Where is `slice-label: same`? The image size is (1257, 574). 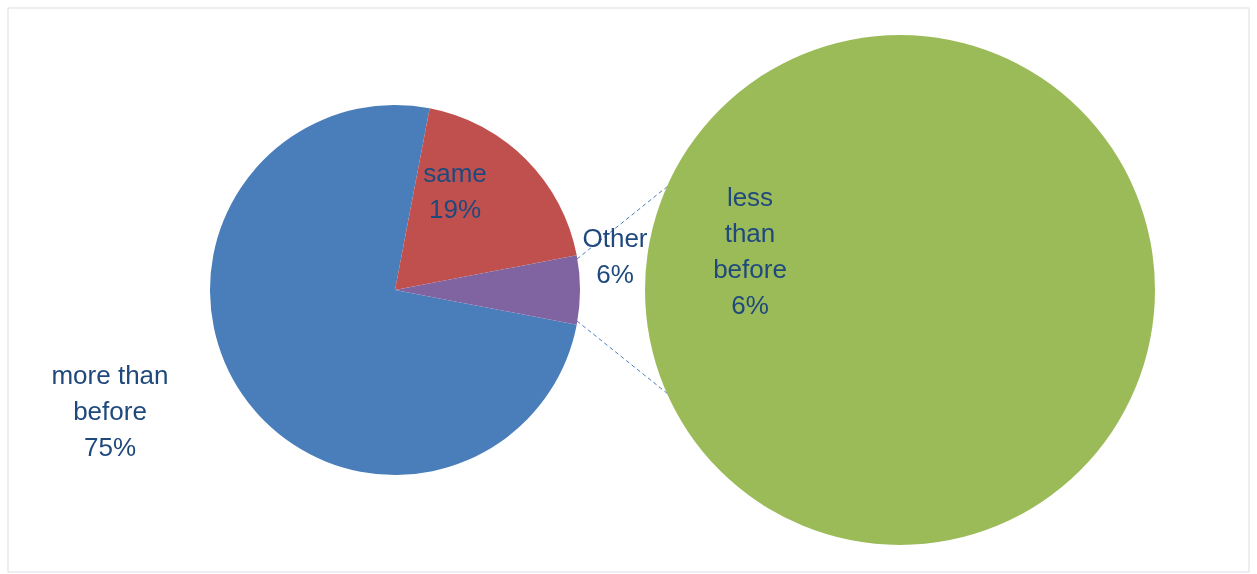
slice-label: same is located at coordinates (455, 173).